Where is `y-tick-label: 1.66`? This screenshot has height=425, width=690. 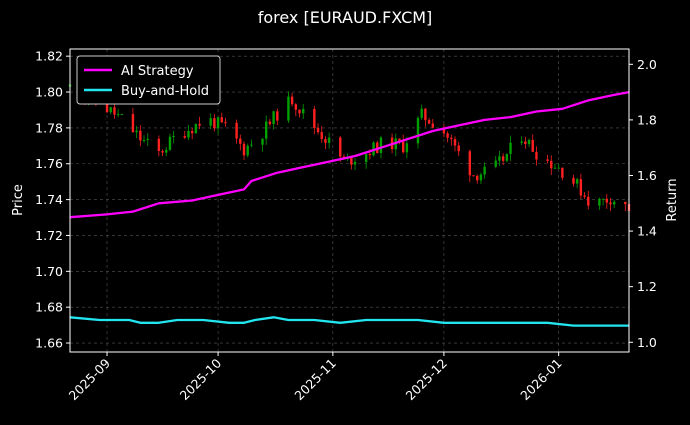 y-tick-label: 1.66 is located at coordinates (49, 343).